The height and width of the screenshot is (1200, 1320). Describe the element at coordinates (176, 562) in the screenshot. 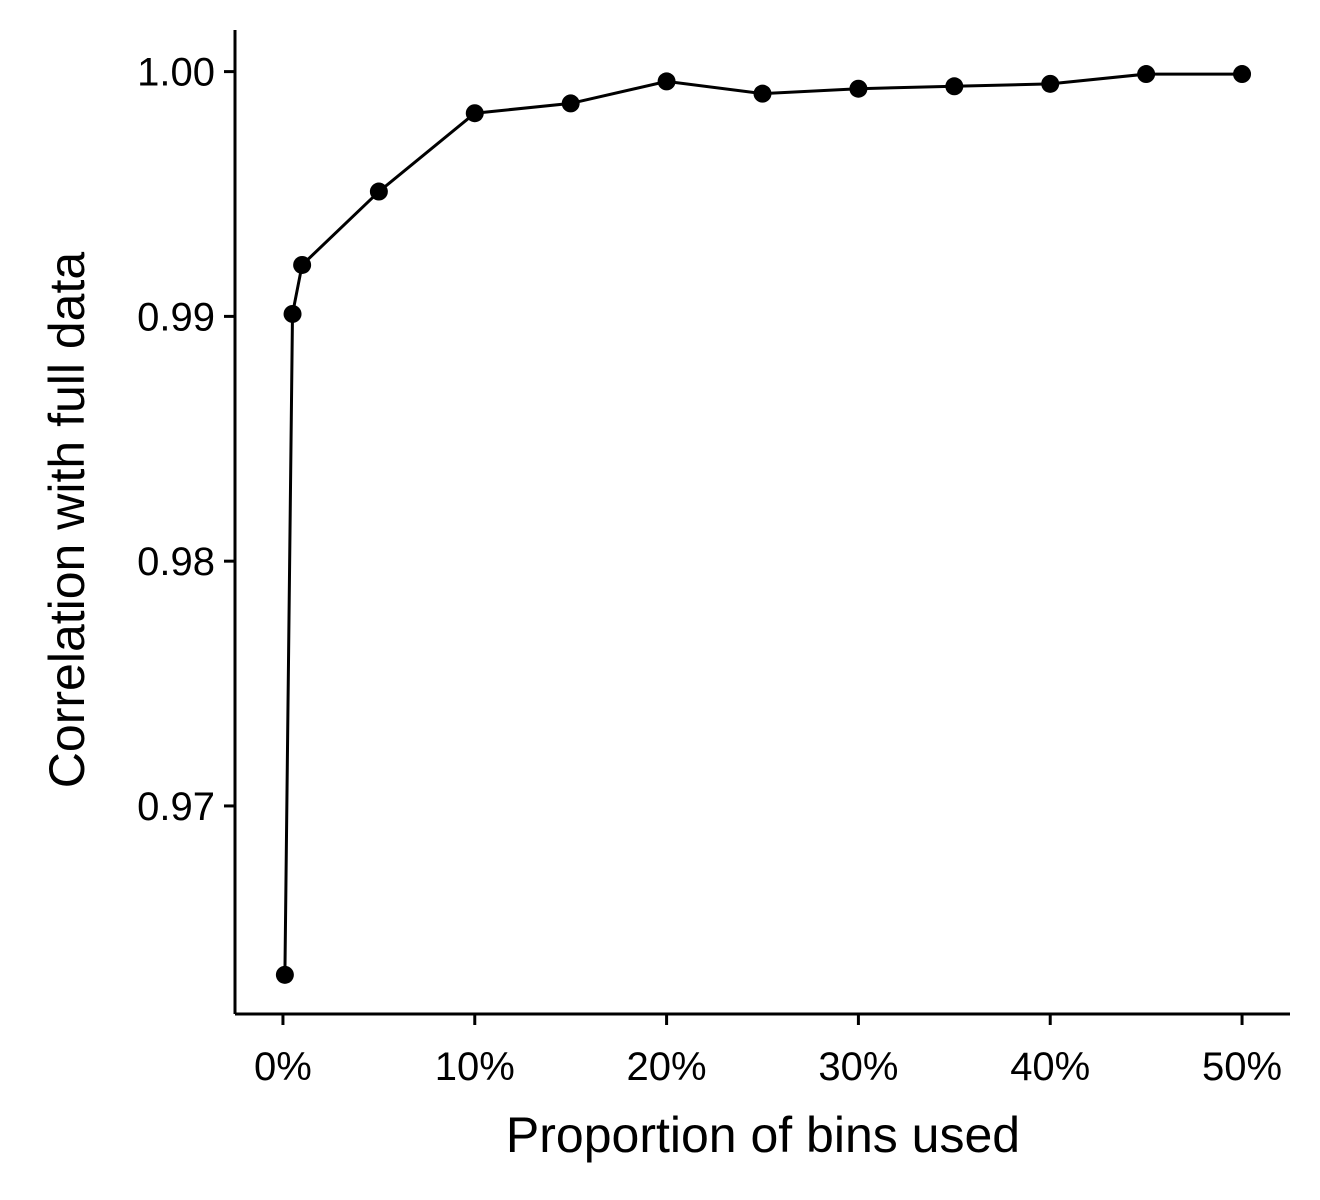

I see `y-tick-label: 0.98` at that location.